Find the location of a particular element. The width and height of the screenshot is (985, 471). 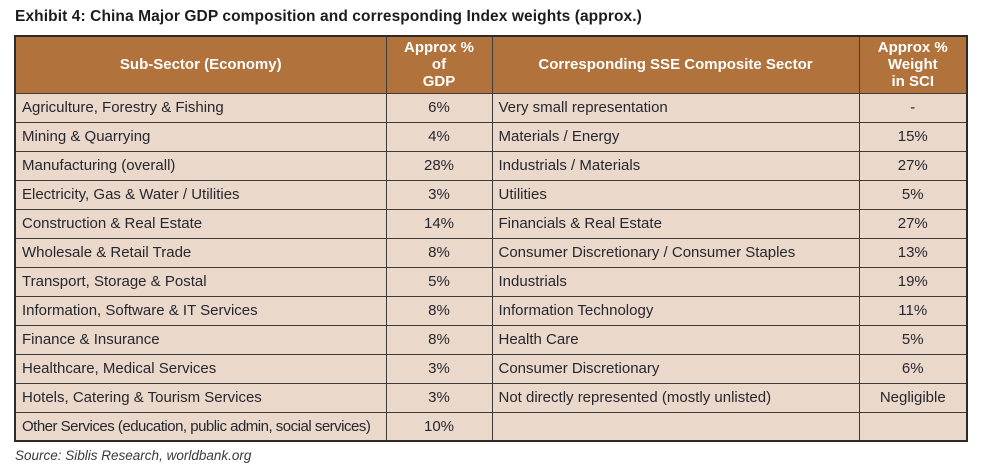

cell-subsector: Mining & Quarrying is located at coordinates (200, 136).